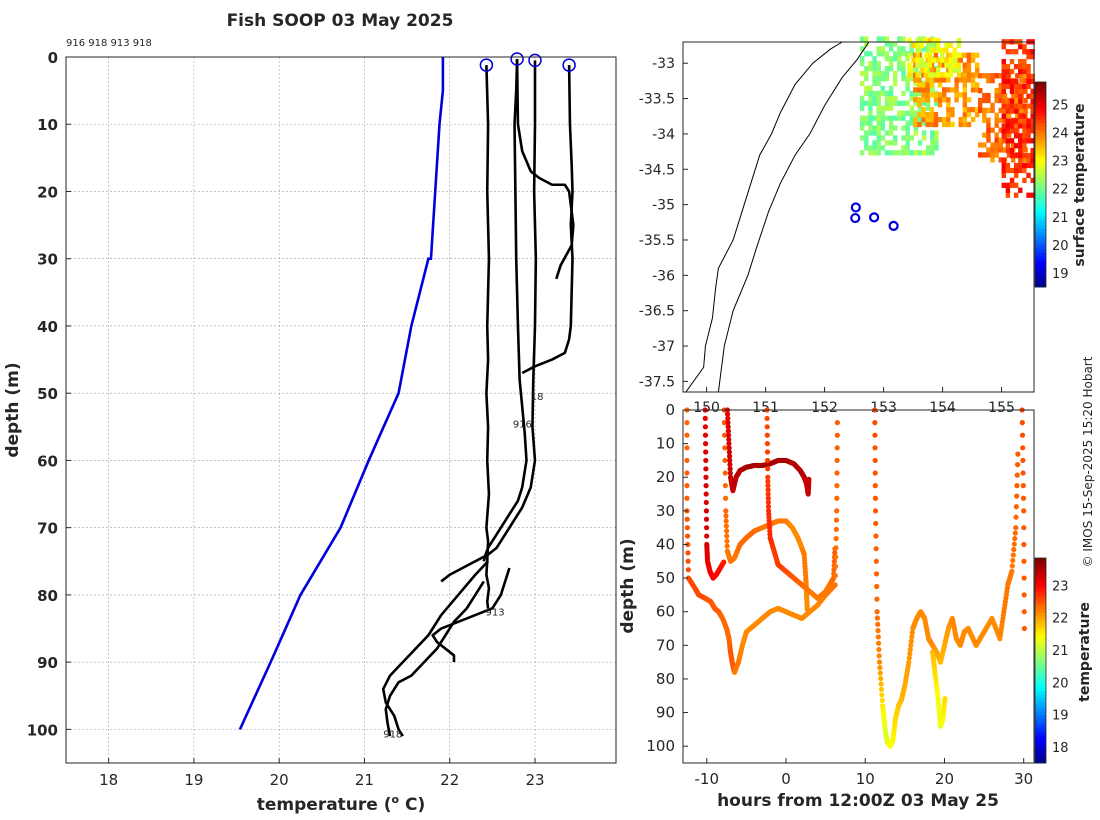 The width and height of the screenshot is (1100, 820). What do you see at coordinates (1060, 105) in the screenshot?
I see `map-colorbar-tick-label: 25` at bounding box center [1060, 105].